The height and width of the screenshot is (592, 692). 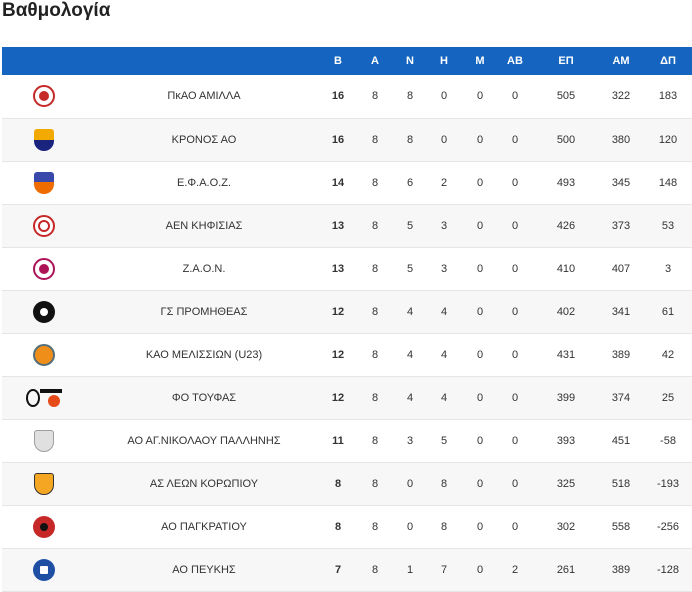 I want to click on aen-kifisias-logo-icon, so click(x=44, y=225).